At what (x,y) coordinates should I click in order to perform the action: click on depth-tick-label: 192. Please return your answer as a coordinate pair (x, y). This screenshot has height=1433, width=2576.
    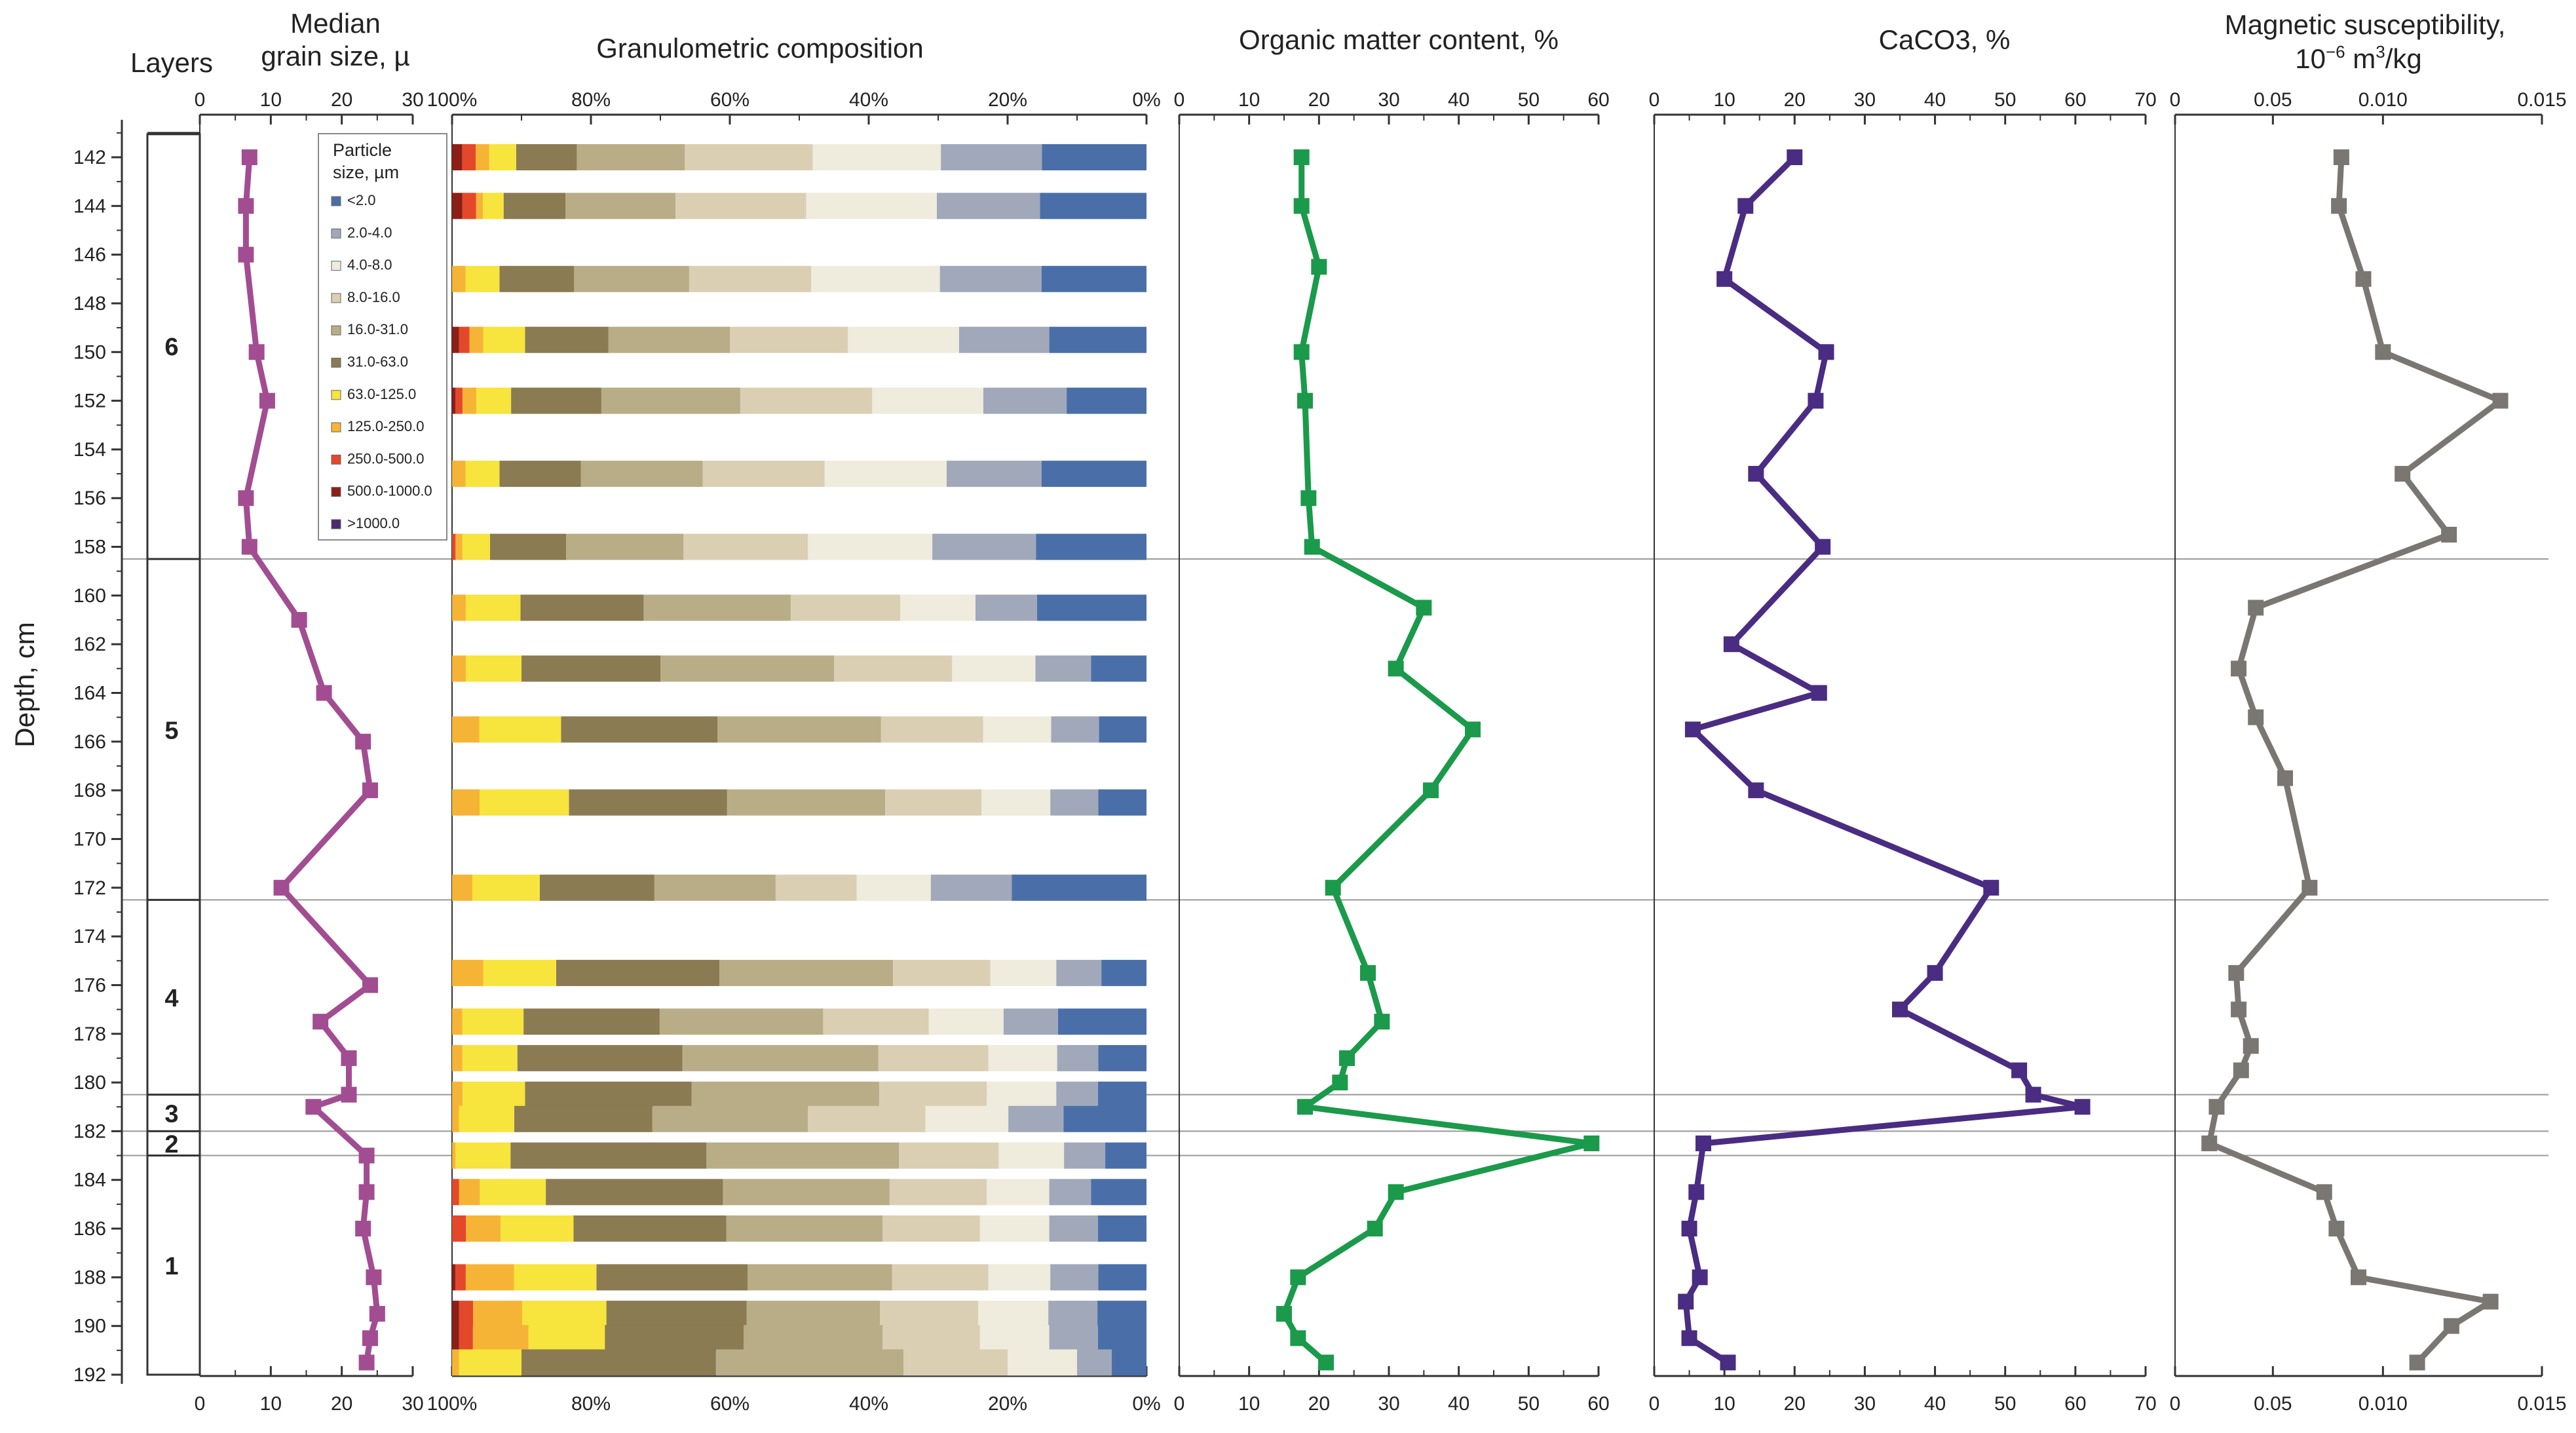
    Looking at the image, I should click on (89, 1375).